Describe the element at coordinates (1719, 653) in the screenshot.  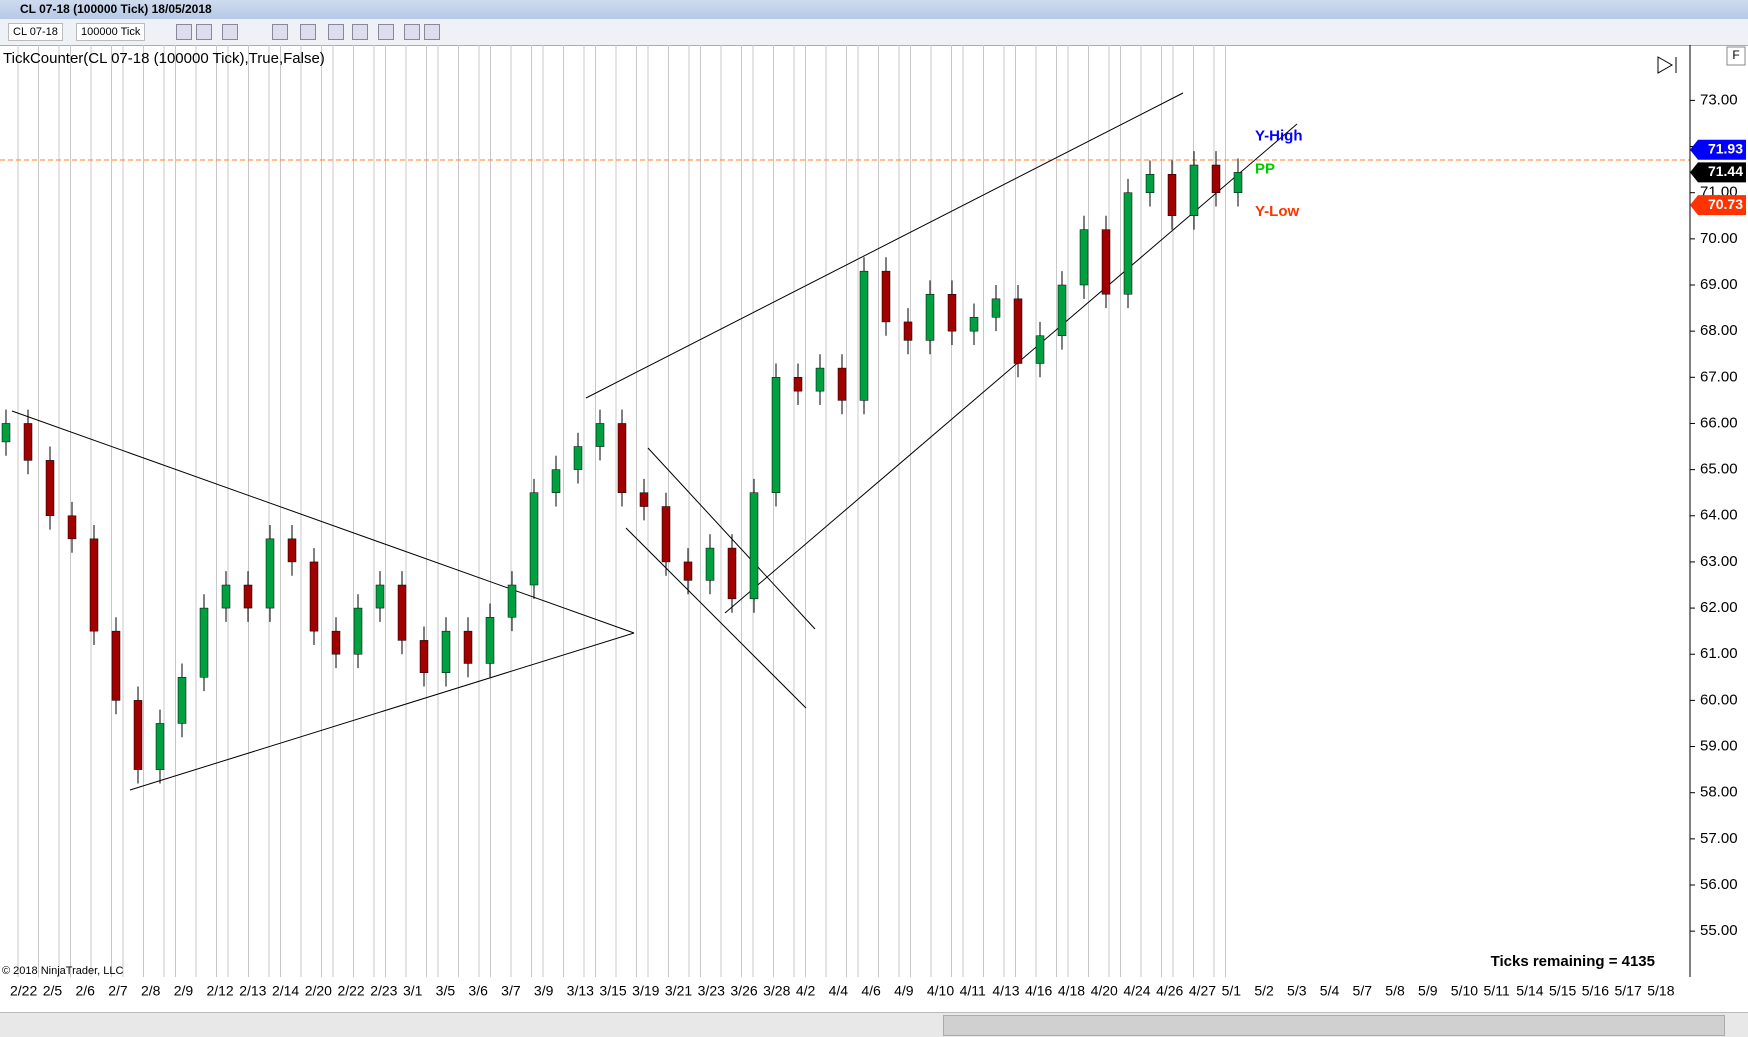
I see `y-tick-label: 61.00` at that location.